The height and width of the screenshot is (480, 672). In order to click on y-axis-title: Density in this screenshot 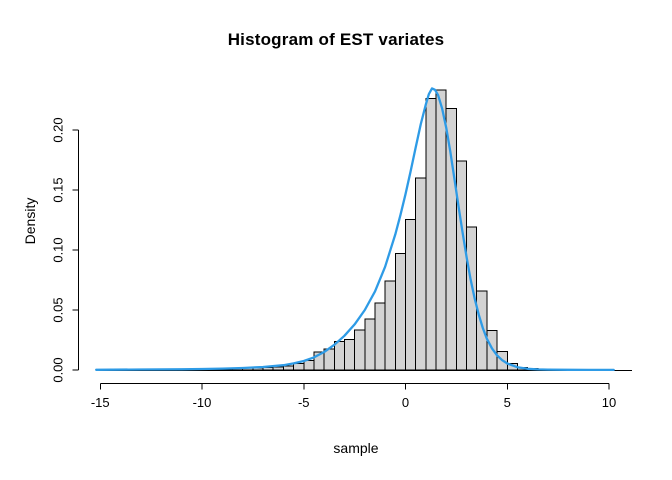, I will do `click(30, 221)`.